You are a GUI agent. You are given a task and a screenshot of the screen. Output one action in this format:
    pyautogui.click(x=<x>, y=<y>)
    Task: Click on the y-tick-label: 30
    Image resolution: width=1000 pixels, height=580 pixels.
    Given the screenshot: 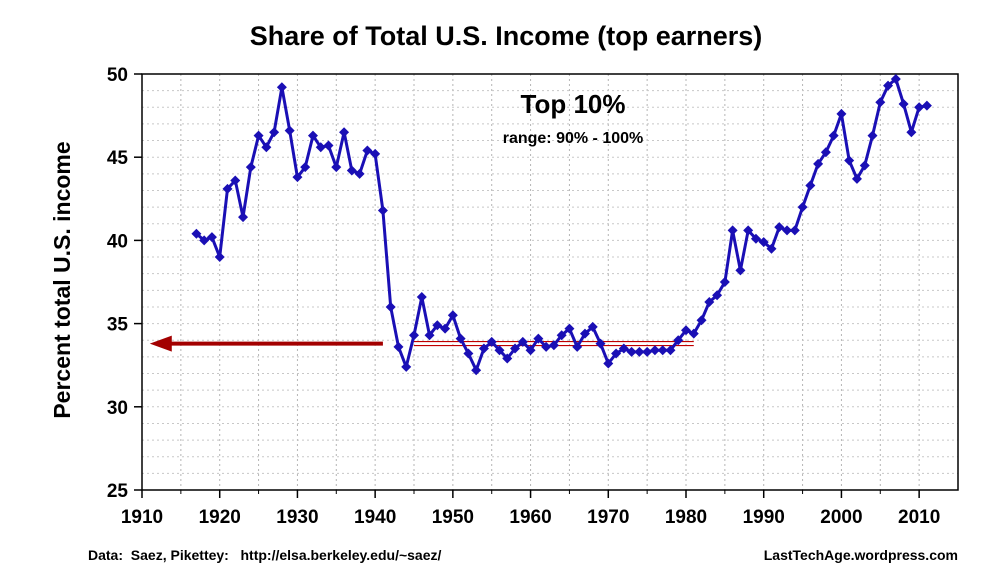 What is the action you would take?
    pyautogui.click(x=117, y=408)
    